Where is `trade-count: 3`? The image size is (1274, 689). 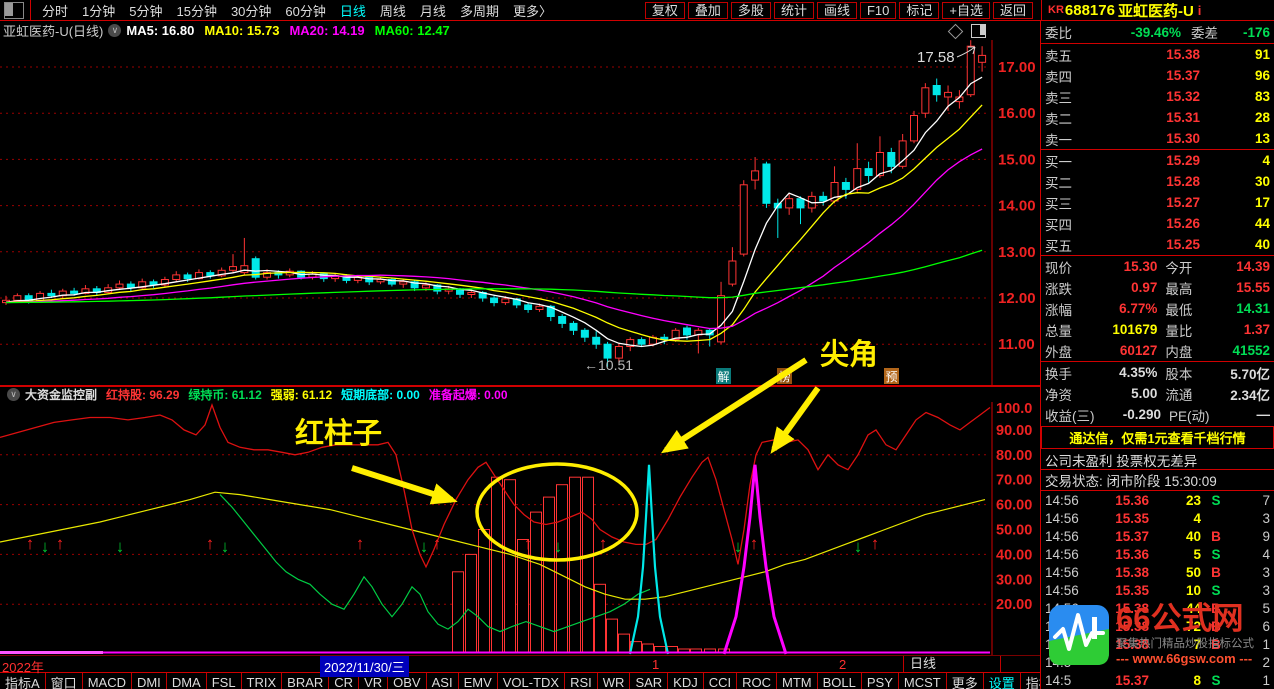
trade-count: 3 is located at coordinates (1266, 590).